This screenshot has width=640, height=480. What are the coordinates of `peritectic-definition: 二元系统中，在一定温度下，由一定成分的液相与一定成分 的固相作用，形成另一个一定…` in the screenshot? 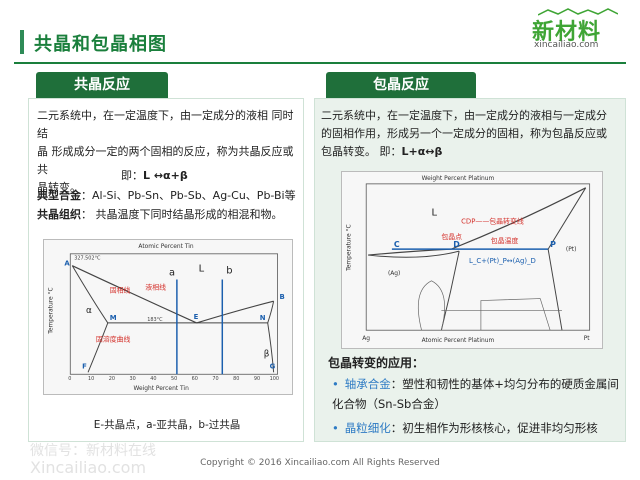 It's located at (471, 134).